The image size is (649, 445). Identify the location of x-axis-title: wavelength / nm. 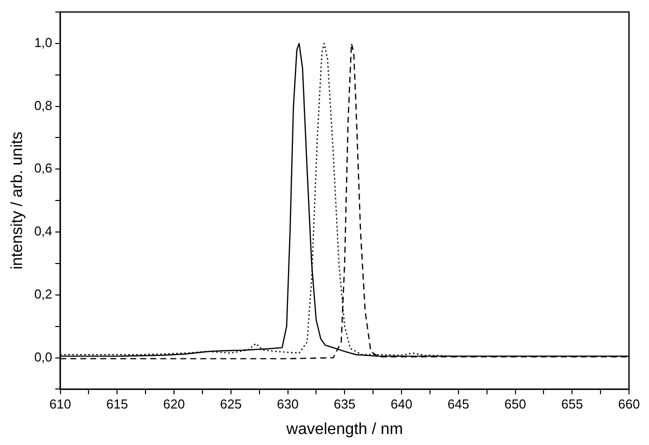
(344, 429).